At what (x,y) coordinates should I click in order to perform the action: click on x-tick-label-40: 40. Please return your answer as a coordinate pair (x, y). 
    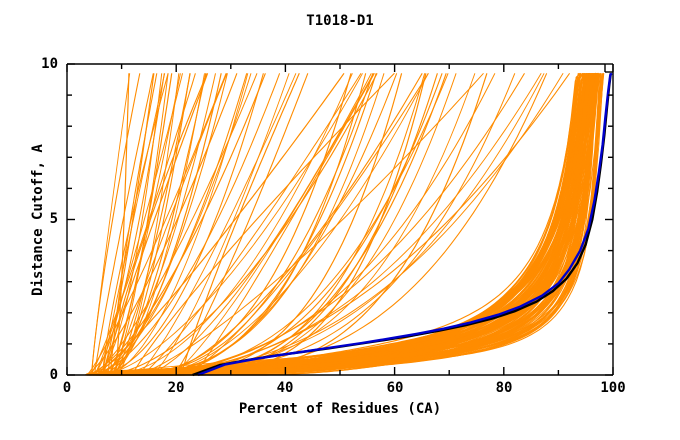
    Looking at the image, I should click on (285, 388).